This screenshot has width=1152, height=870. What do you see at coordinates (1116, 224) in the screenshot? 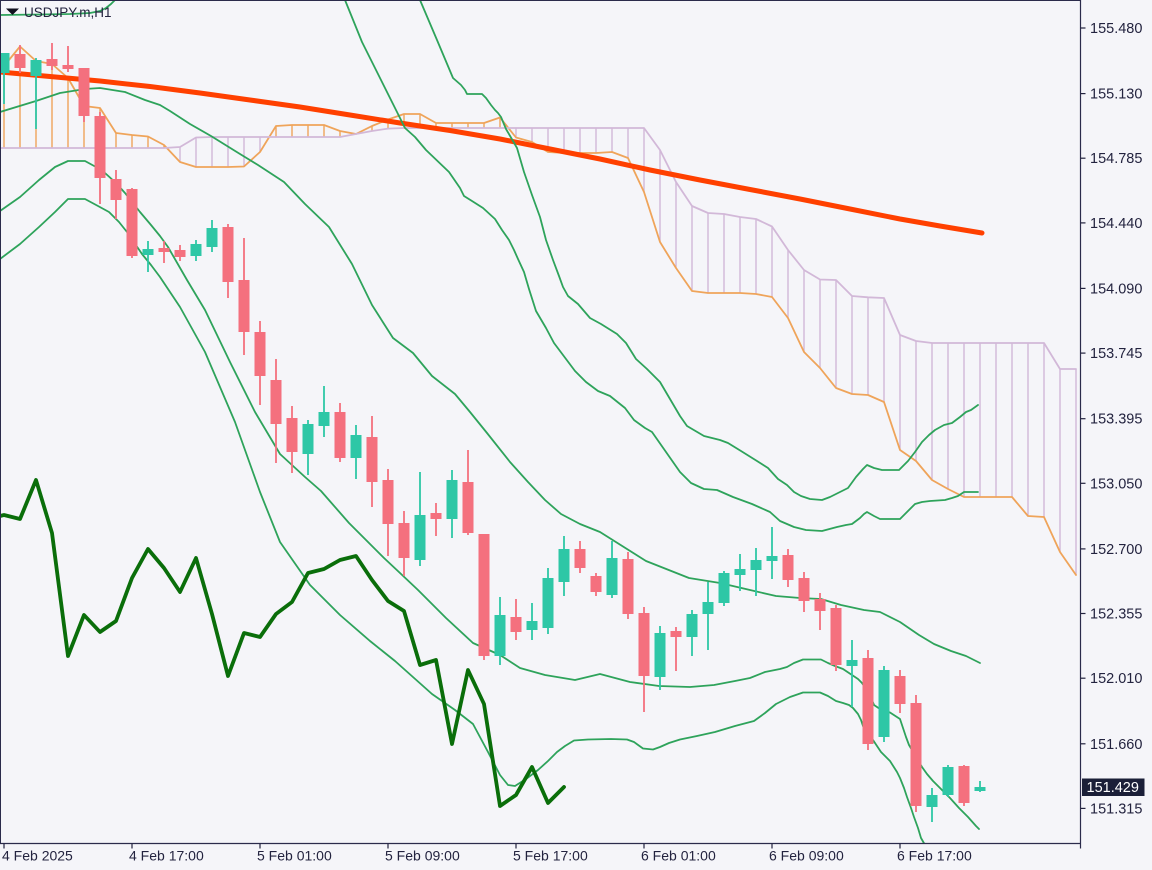
I see `svg-text: 154.440` at bounding box center [1116, 224].